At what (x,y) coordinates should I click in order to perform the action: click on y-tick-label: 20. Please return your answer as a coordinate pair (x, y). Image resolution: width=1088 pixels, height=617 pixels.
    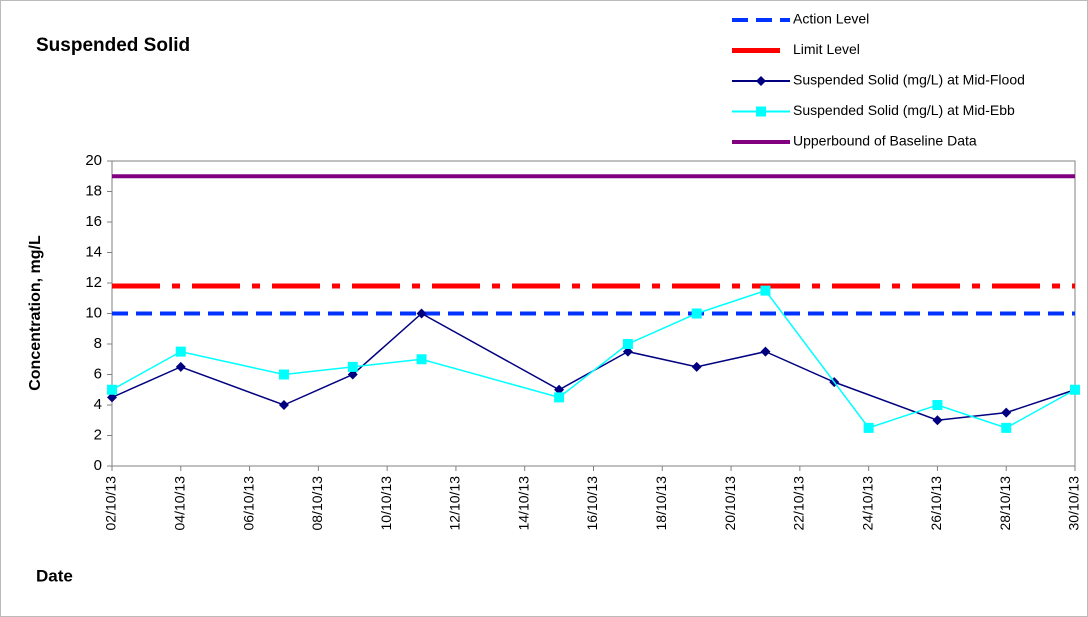
    Looking at the image, I should click on (93, 160).